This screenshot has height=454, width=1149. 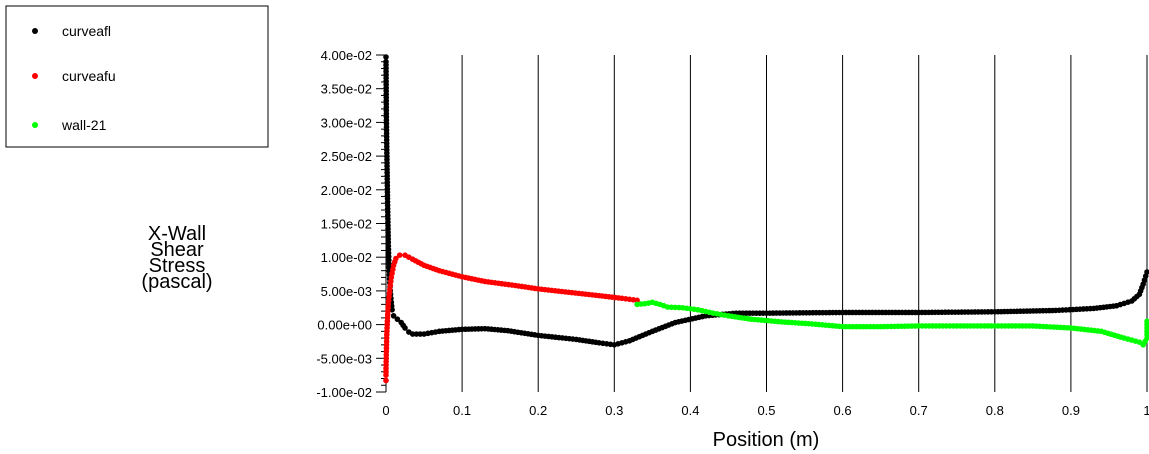 What do you see at coordinates (346, 122) in the screenshot?
I see `y-tick-label: 3.00e-02` at bounding box center [346, 122].